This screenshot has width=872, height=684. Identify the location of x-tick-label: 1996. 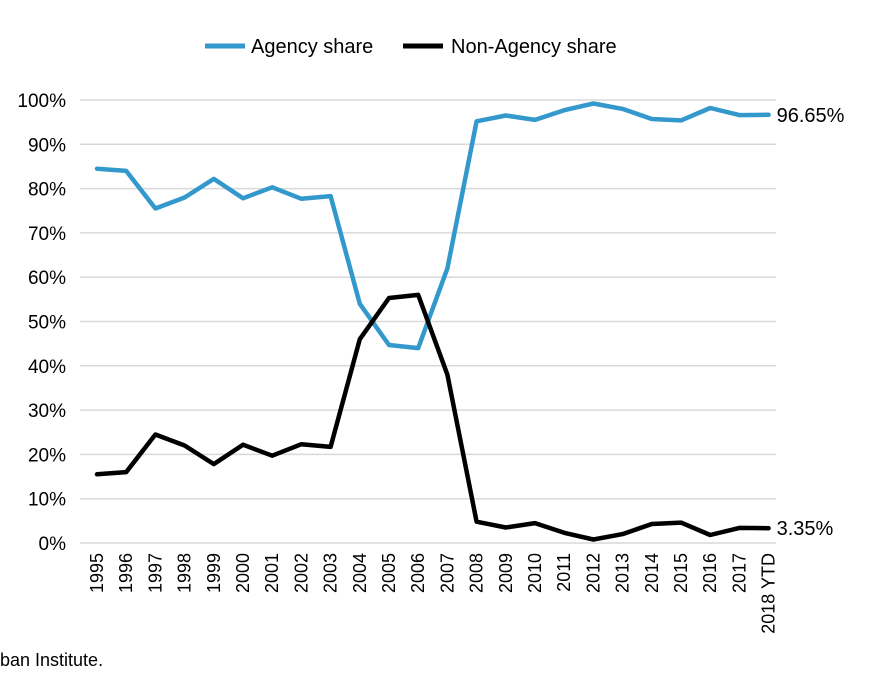
(126, 573).